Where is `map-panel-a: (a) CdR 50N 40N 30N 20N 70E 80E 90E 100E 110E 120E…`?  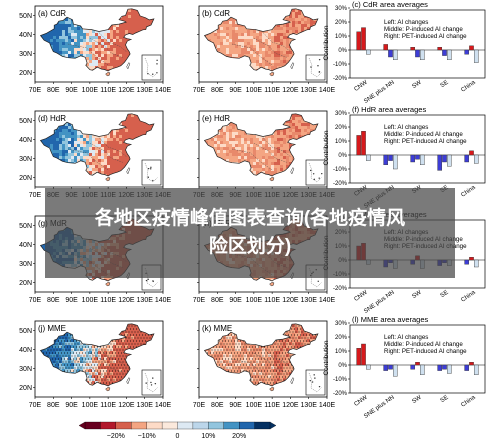 map-panel-a: (a) CdR 50N 40N 30N 20N 70E 80E 90E 100E 110E 120E… is located at coordinates (95, 49).